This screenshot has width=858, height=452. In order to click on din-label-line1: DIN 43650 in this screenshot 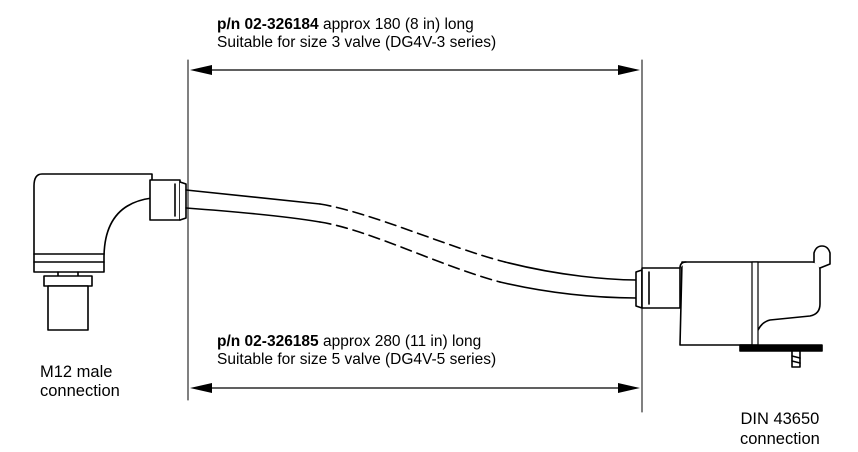, I will do `click(780, 419)`.